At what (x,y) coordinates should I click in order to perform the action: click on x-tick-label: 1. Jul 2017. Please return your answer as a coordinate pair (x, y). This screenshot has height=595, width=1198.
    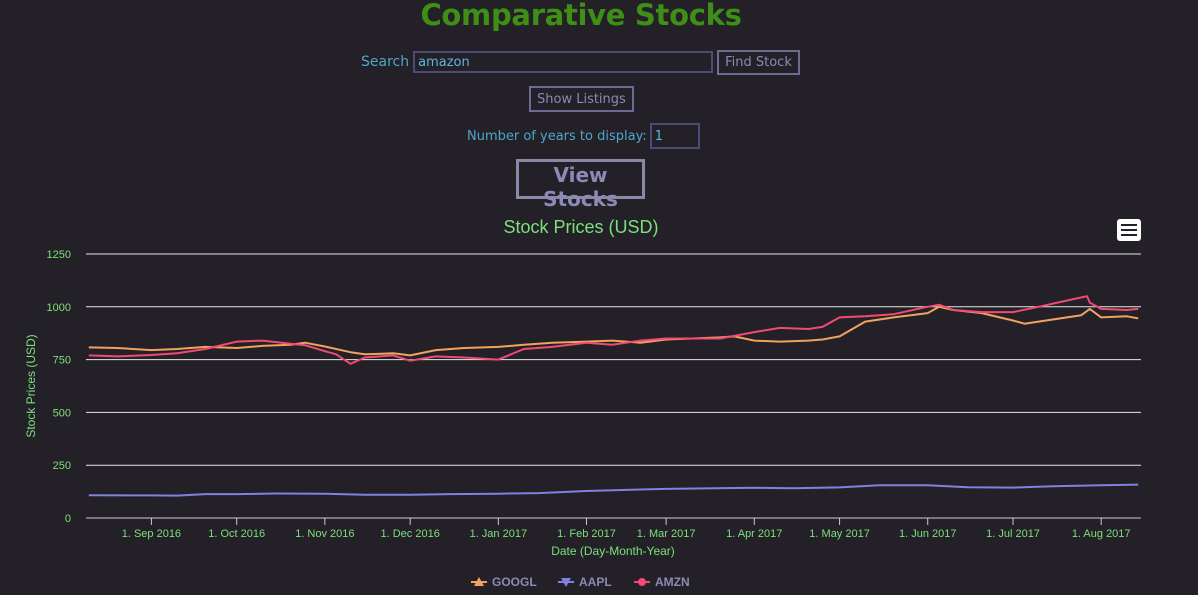
    Looking at the image, I should click on (1013, 534).